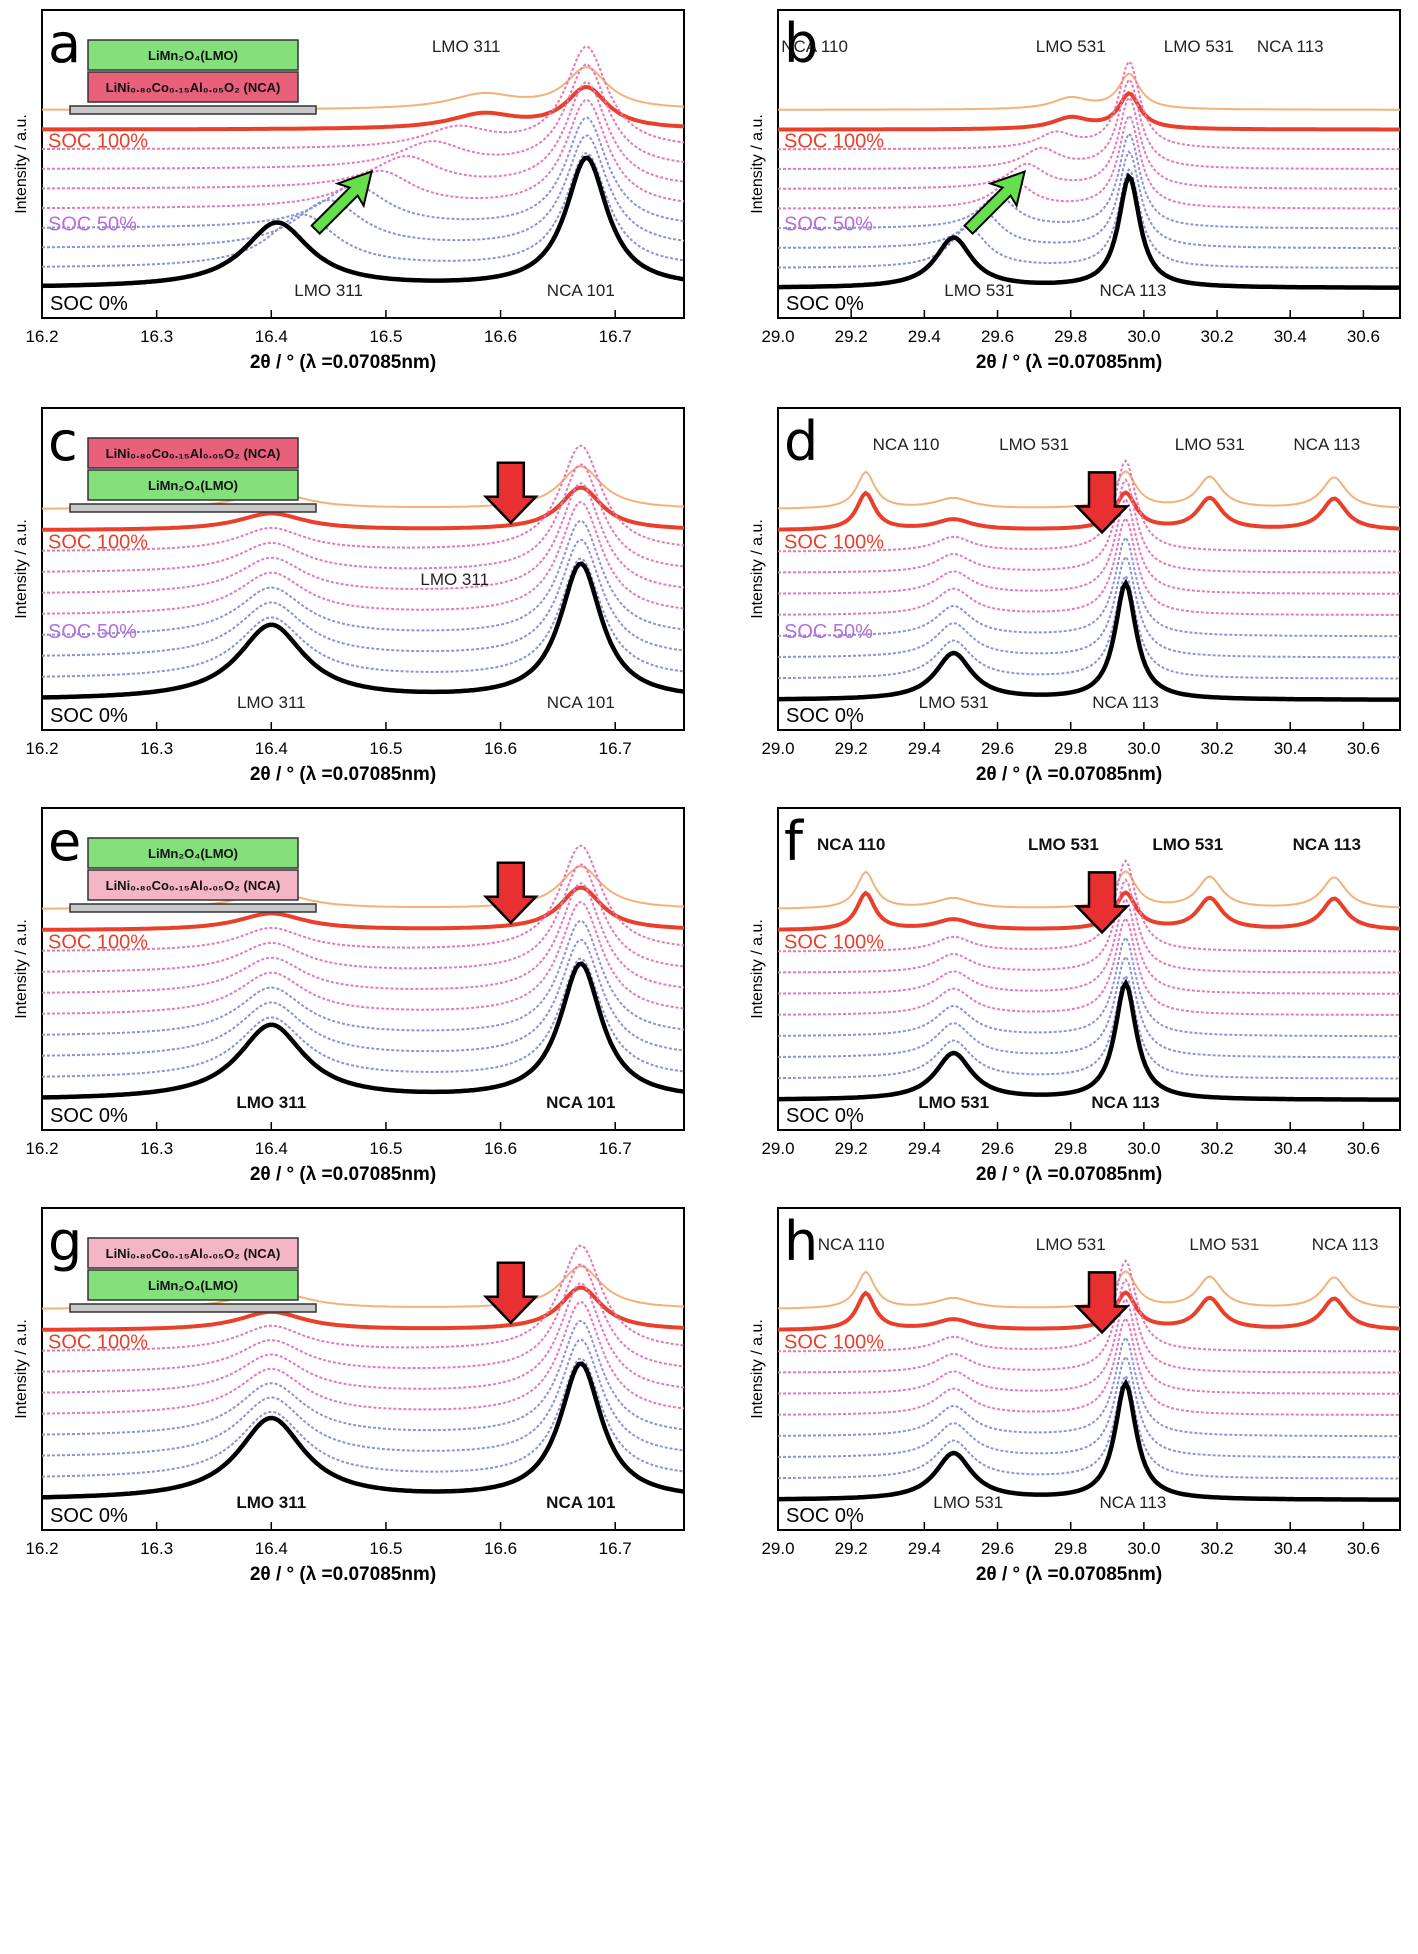 The height and width of the screenshot is (1954, 1418). Describe the element at coordinates (1217, 1548) in the screenshot. I see `x-tick-label: 30.2` at that location.